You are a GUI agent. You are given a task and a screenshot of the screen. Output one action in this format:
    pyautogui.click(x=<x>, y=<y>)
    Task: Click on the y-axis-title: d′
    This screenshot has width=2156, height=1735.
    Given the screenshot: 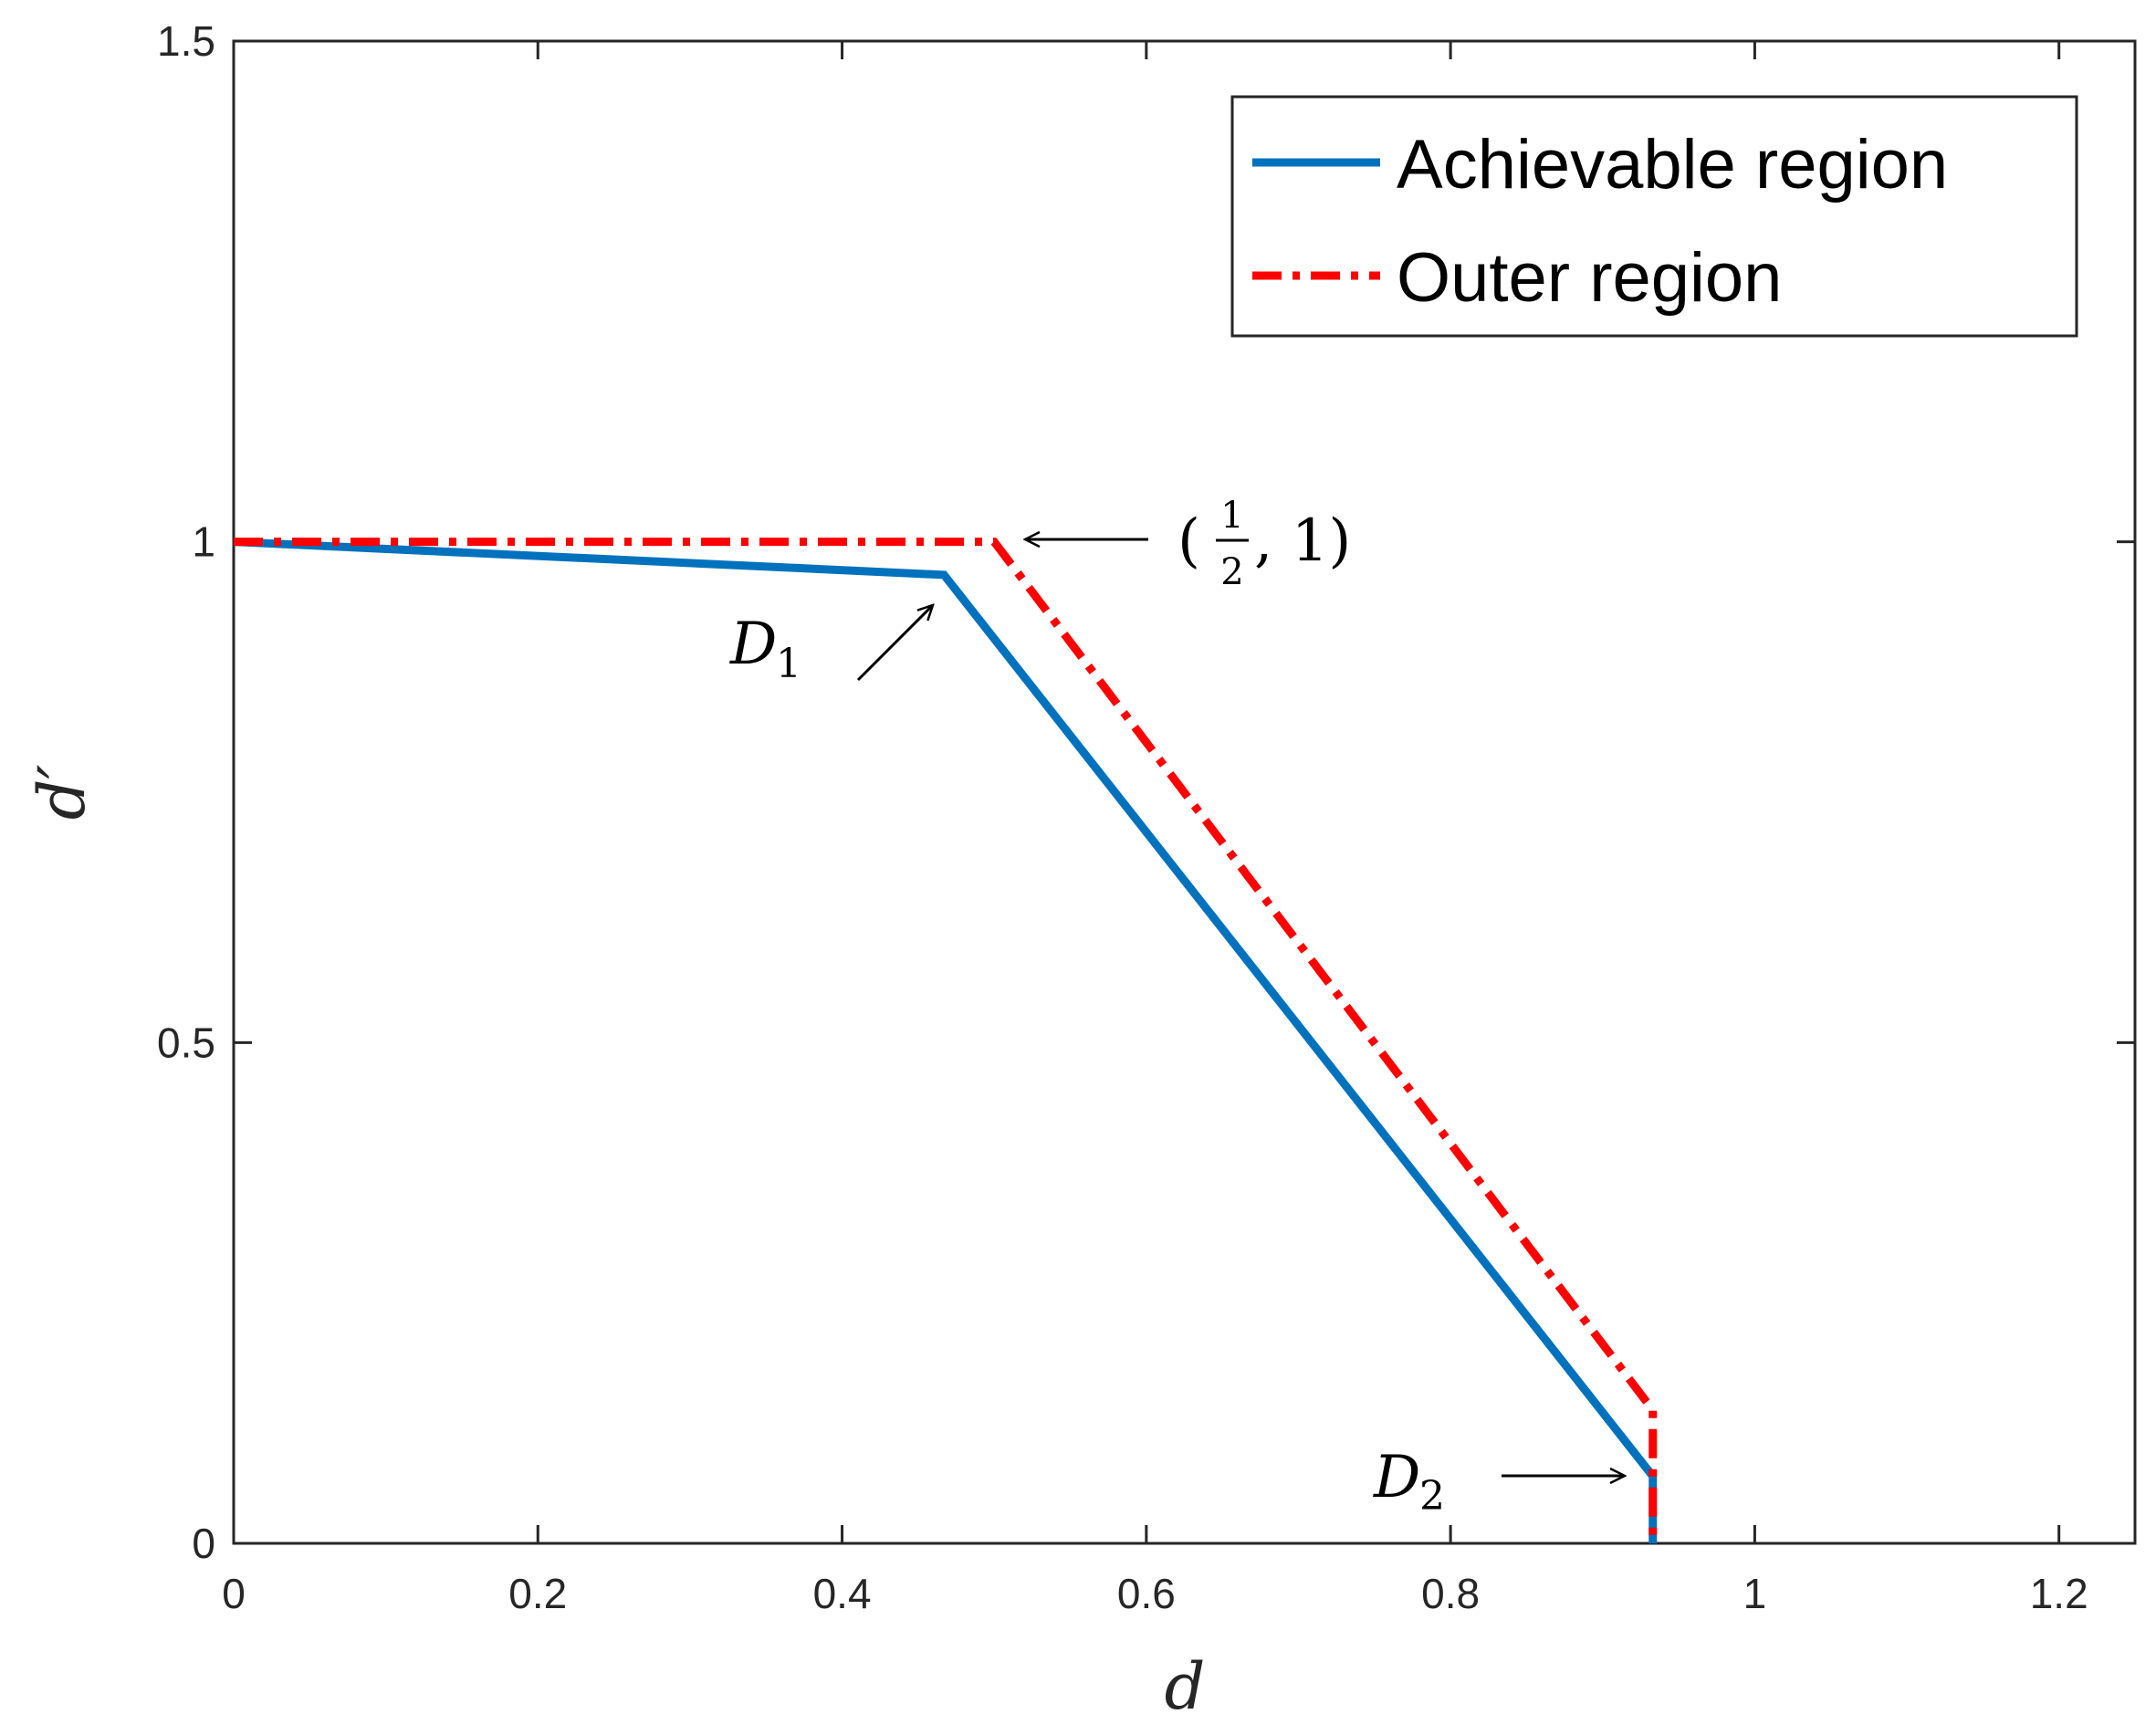 What is the action you would take?
    pyautogui.click(x=62, y=792)
    